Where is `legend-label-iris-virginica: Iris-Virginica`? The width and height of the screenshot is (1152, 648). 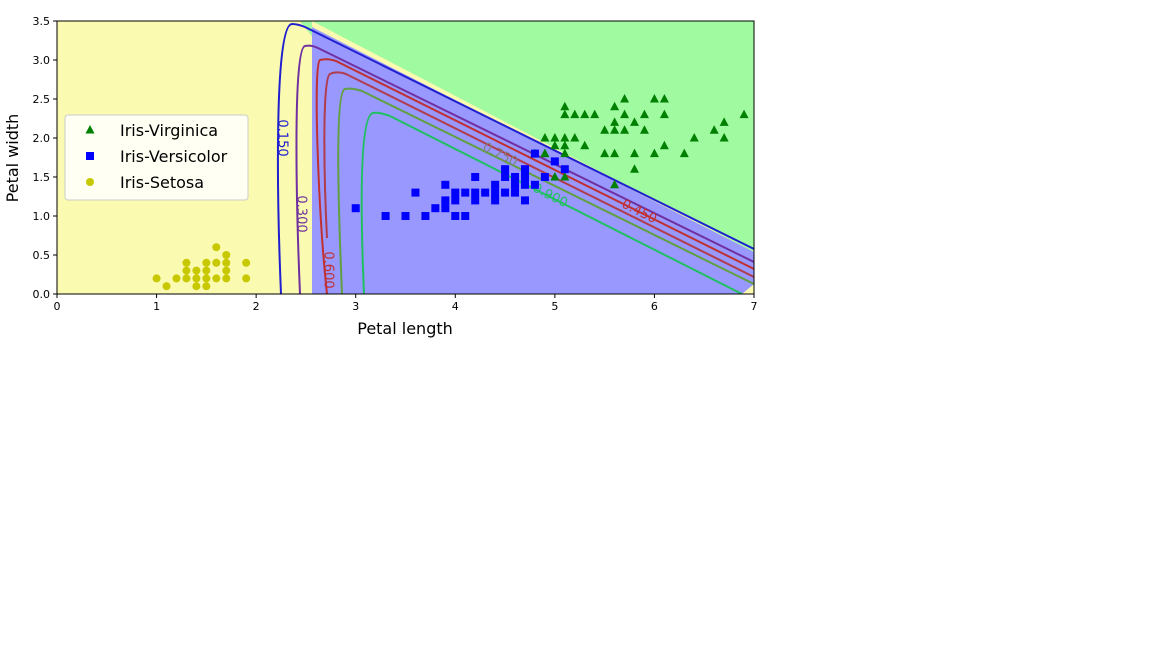
legend-label-iris-virginica: Iris-Virginica is located at coordinates (169, 130).